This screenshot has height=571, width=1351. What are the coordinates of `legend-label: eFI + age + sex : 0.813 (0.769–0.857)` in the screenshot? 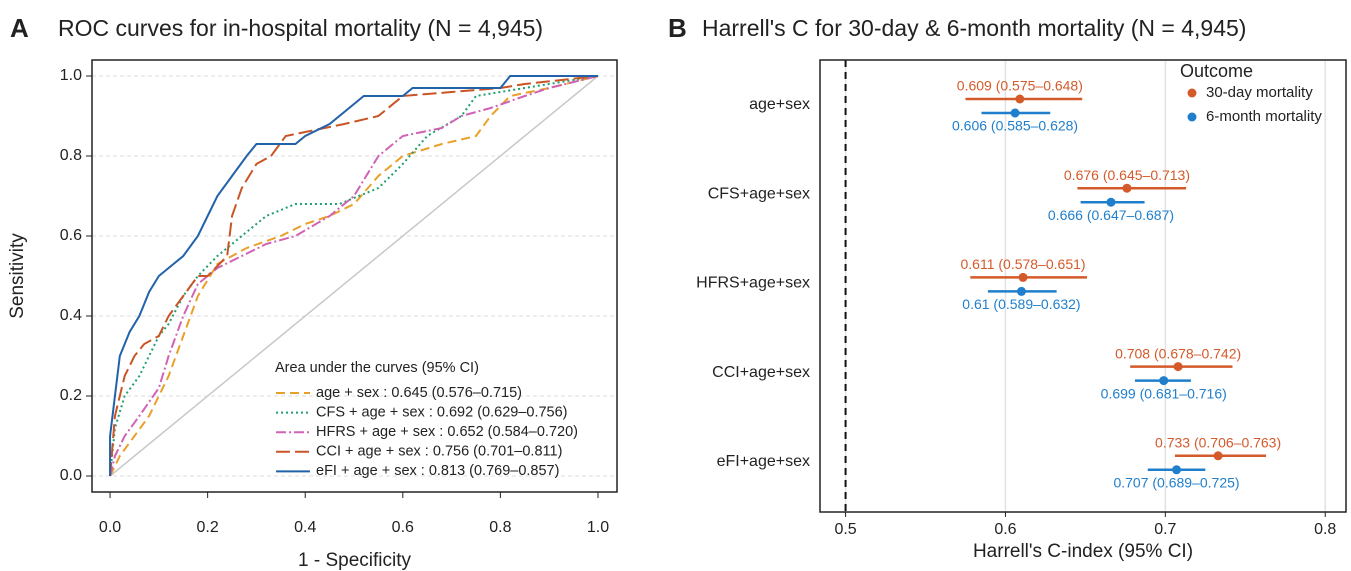 It's located at (437, 471).